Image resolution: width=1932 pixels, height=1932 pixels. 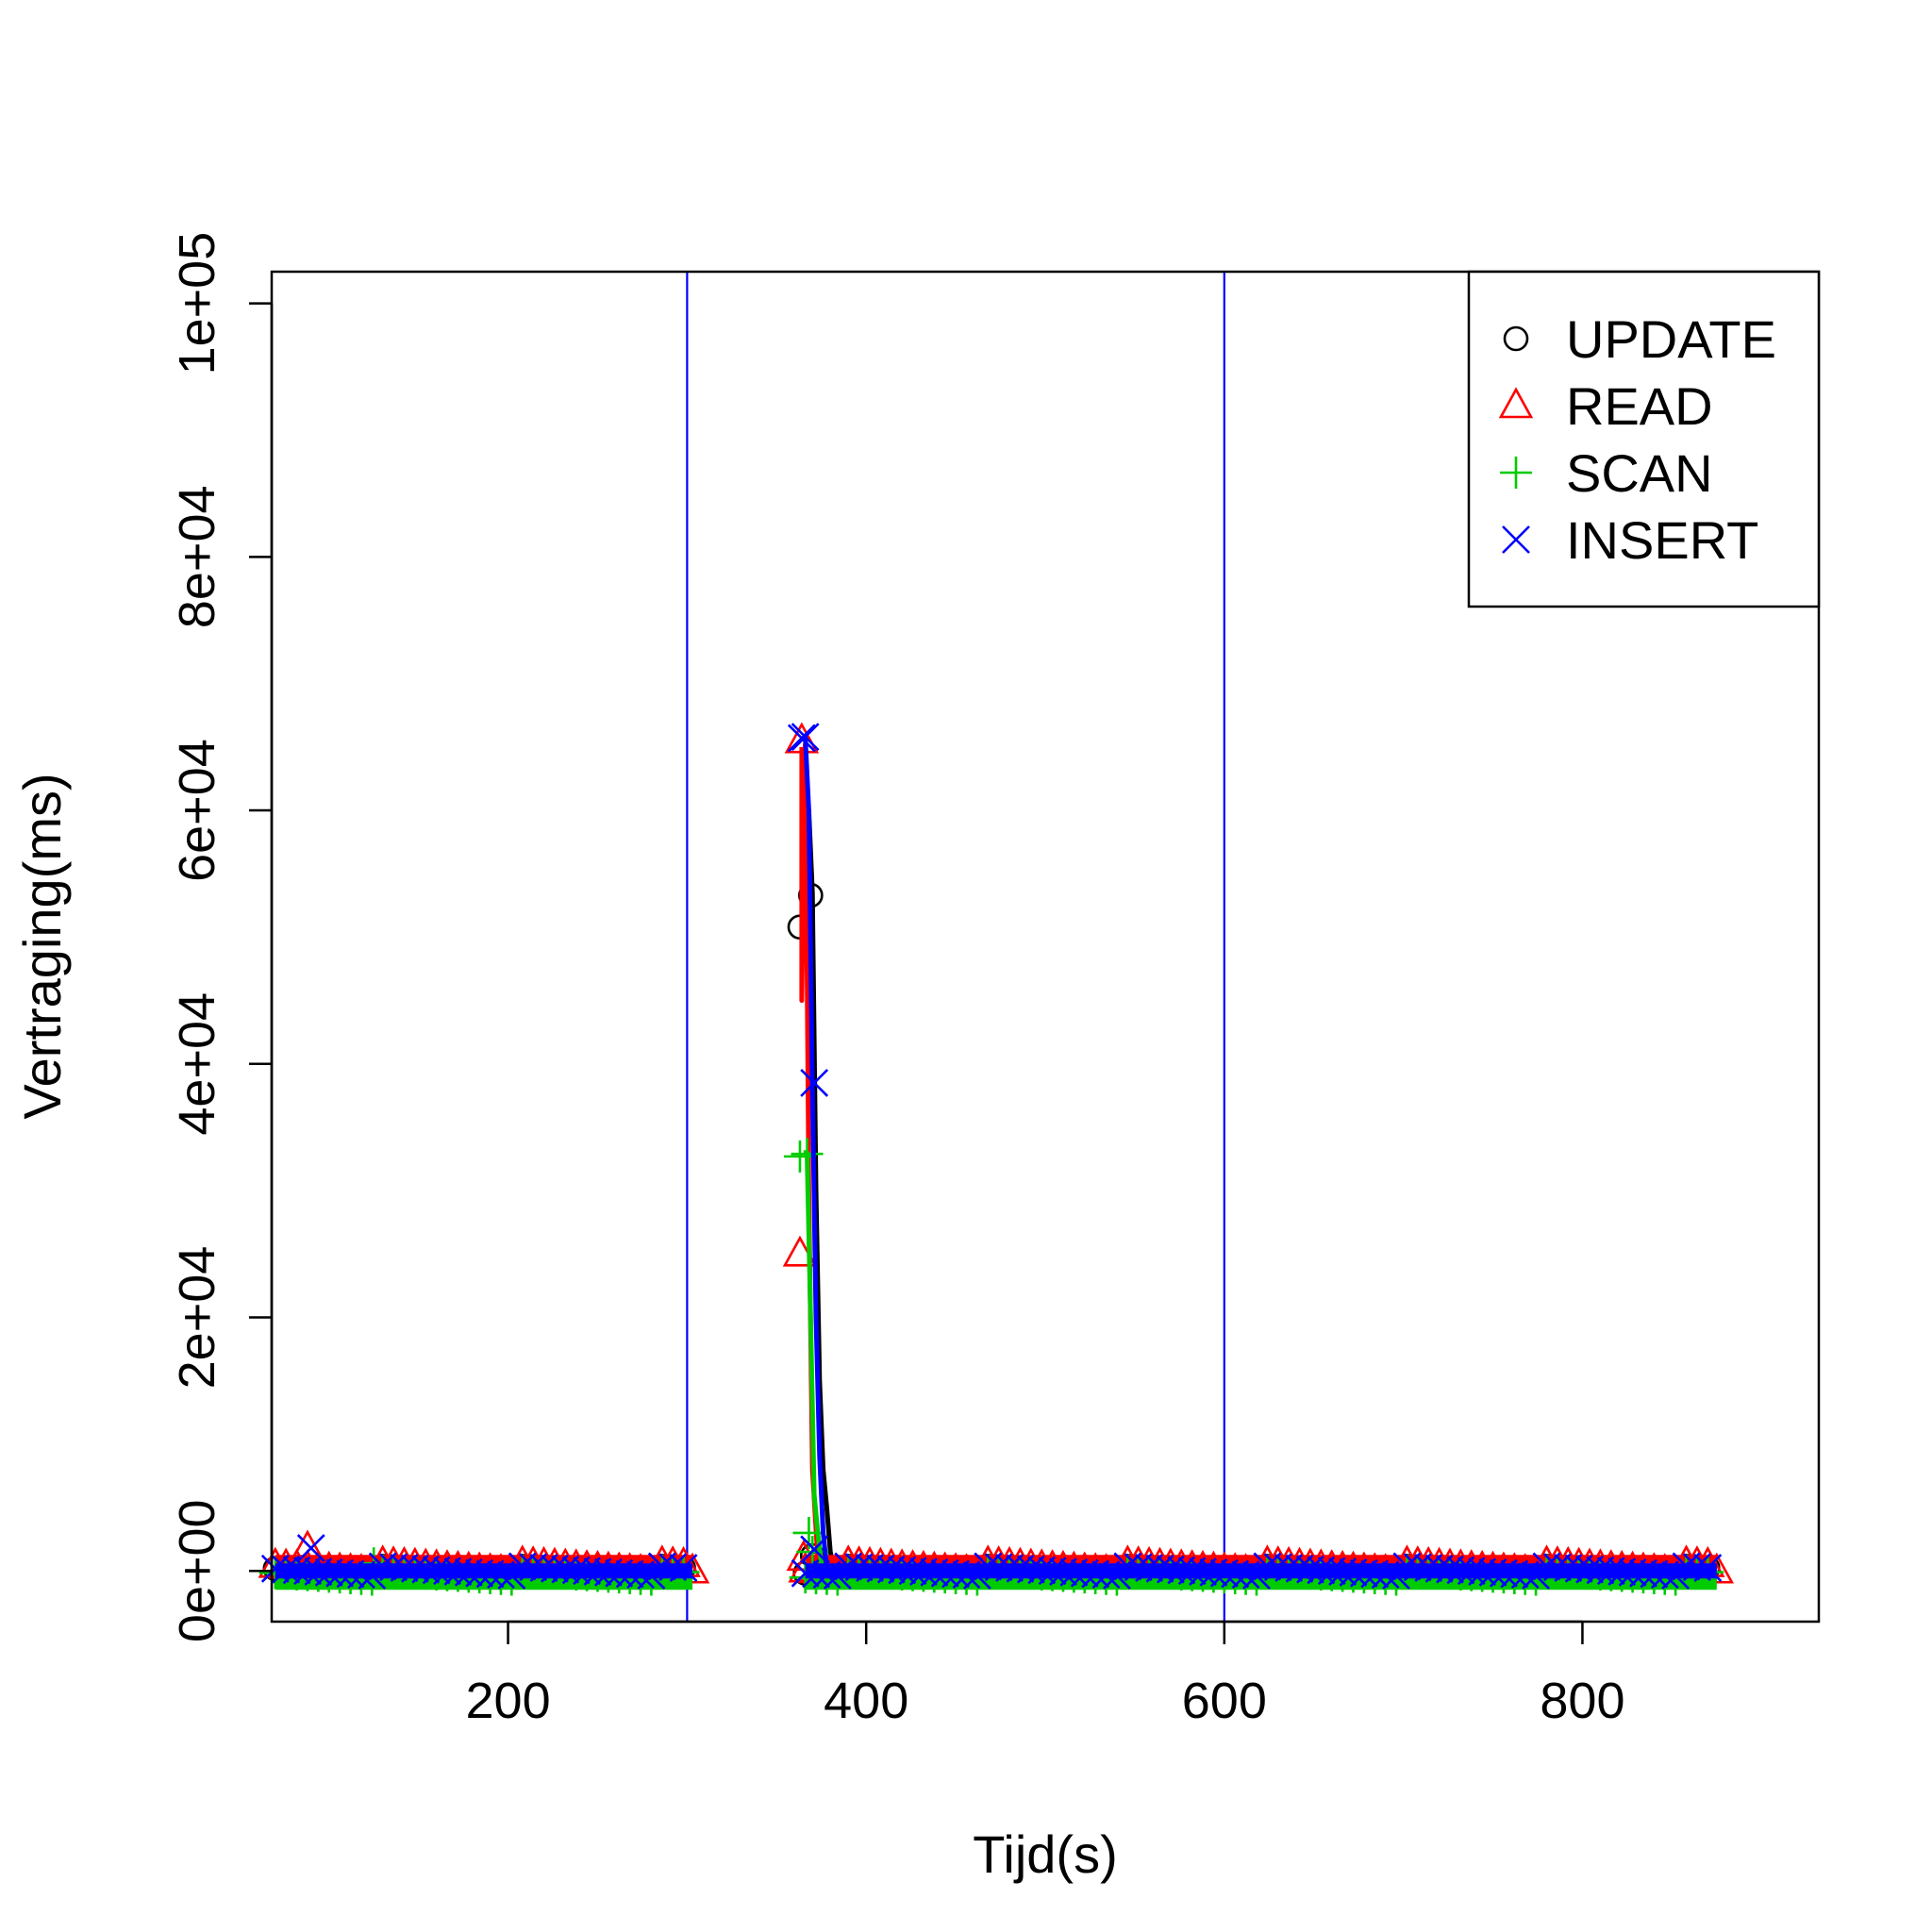 I want to click on legend-label: SCAN, so click(x=1640, y=473).